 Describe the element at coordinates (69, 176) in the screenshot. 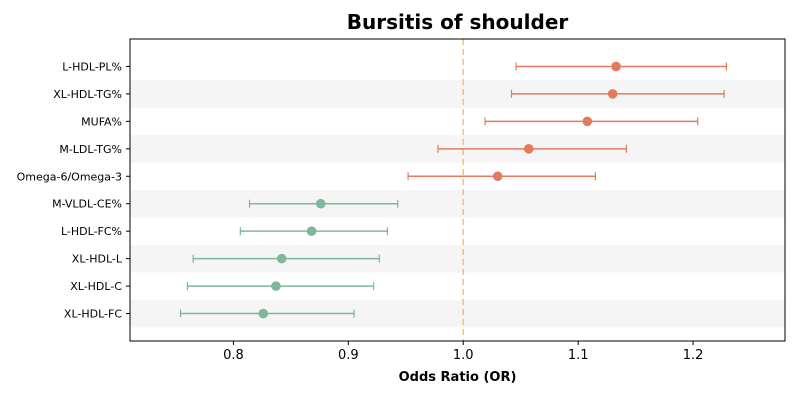

I see `y-tick-label: Omega-6/Omega-3` at that location.